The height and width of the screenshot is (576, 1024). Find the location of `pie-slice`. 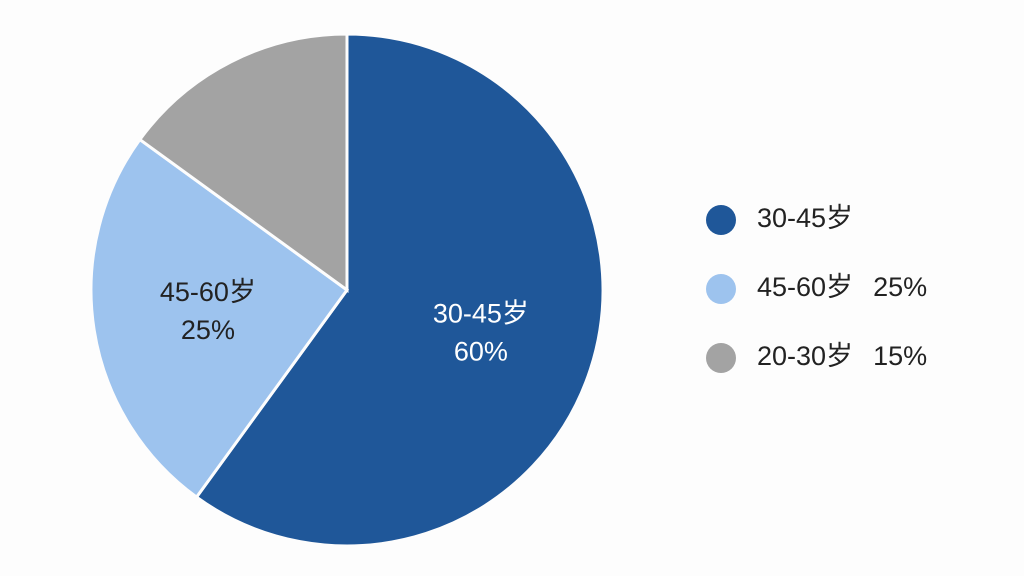

pie-slice is located at coordinates (243, 162).